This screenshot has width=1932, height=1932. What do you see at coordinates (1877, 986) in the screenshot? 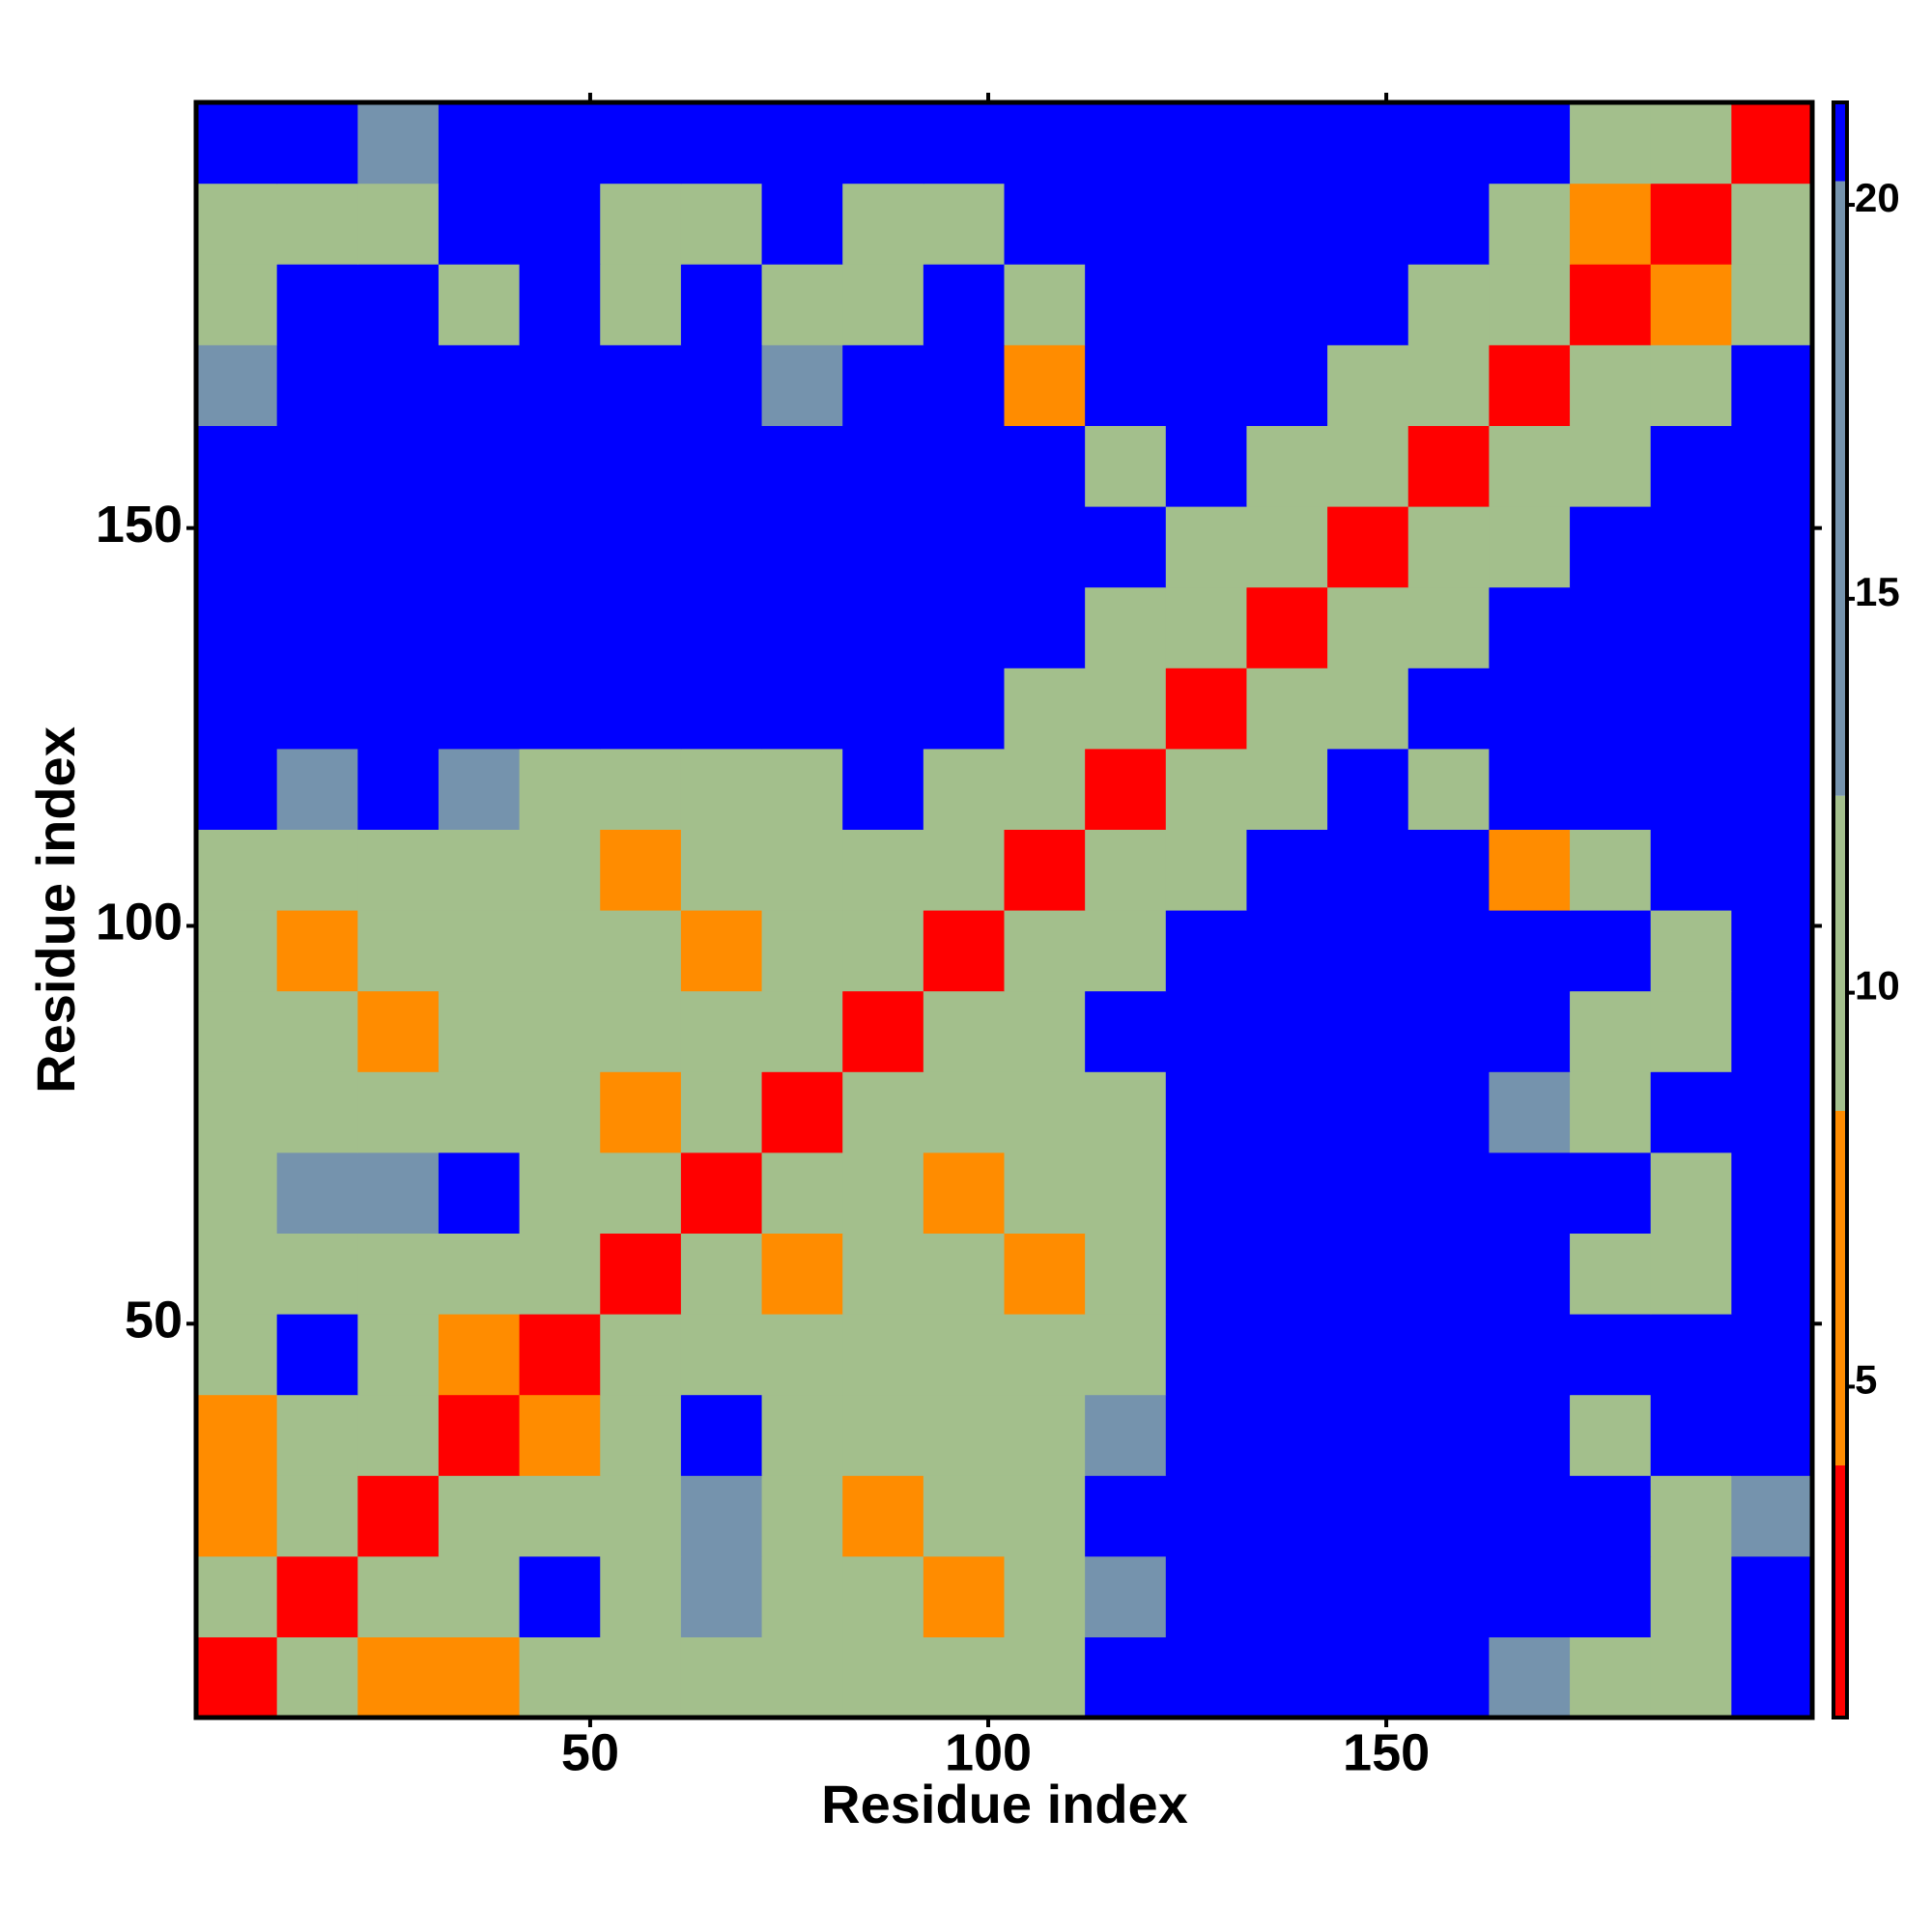
I see `colorbar-tick-label: 10` at bounding box center [1877, 986].